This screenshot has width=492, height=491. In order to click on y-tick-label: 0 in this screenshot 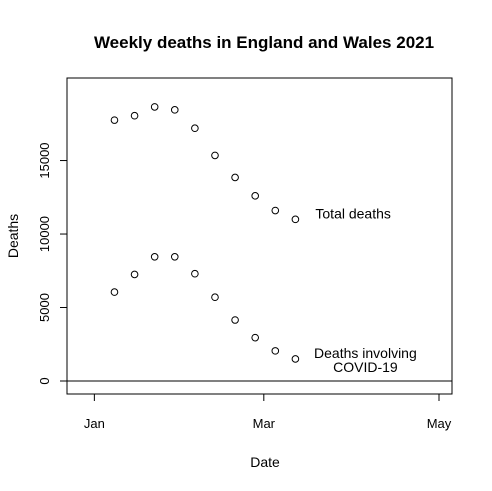, I will do `click(44, 380)`.